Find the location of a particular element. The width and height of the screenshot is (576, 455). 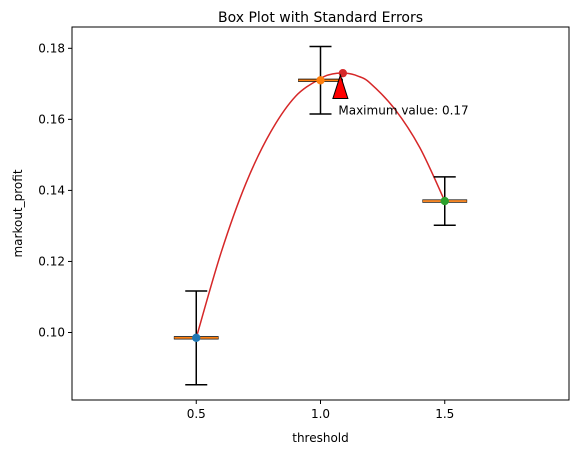

y-axis-label: markout_profit is located at coordinates (18, 213).